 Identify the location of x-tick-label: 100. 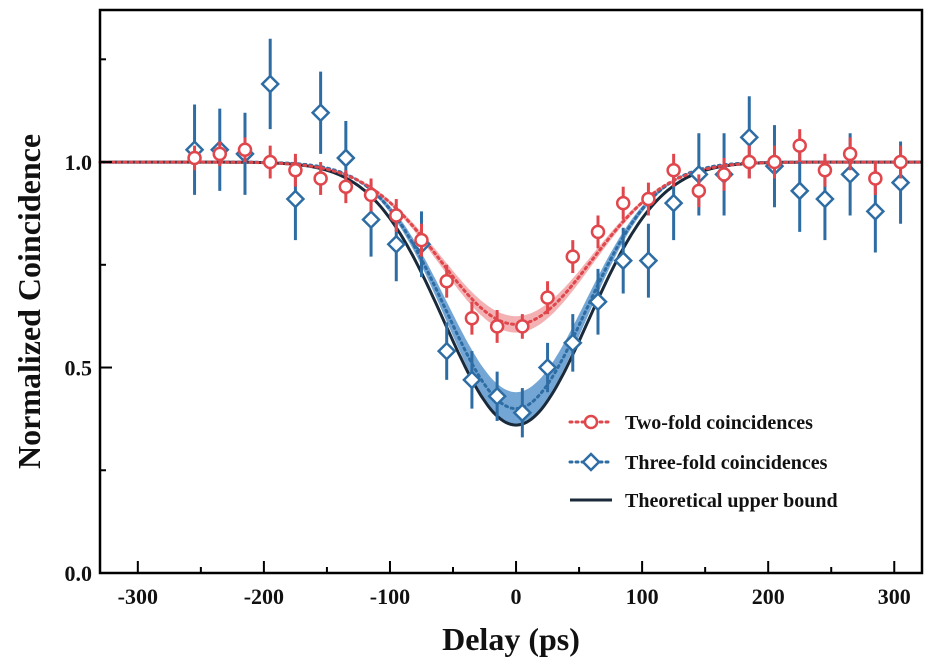
(642, 596).